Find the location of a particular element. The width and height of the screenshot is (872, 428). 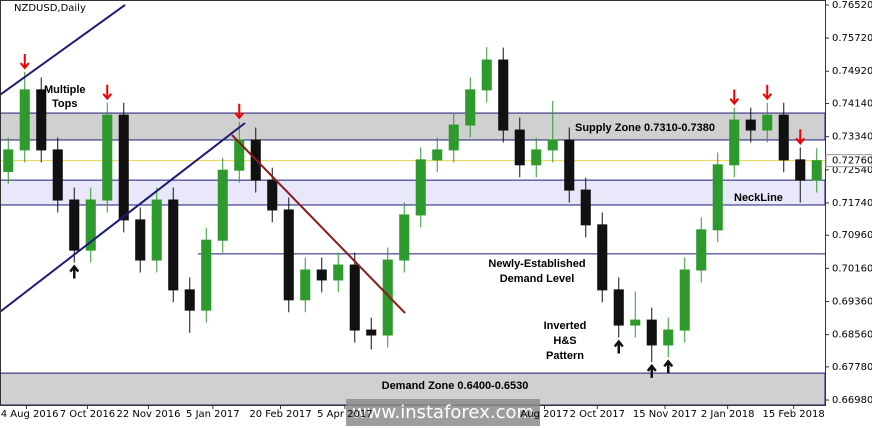

y-tick-label: 0.68560 is located at coordinates (852, 335).